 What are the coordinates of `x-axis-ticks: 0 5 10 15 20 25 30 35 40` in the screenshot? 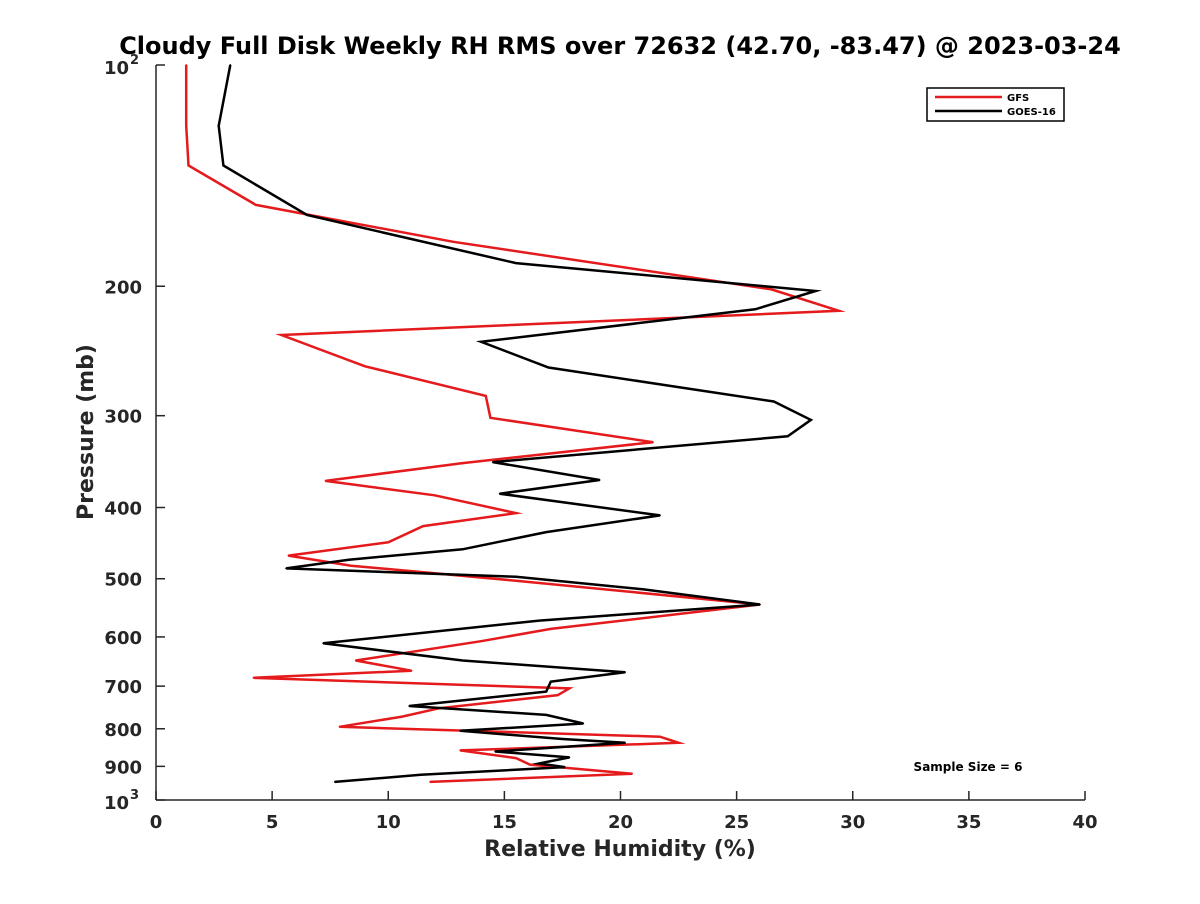 It's located at (624, 812).